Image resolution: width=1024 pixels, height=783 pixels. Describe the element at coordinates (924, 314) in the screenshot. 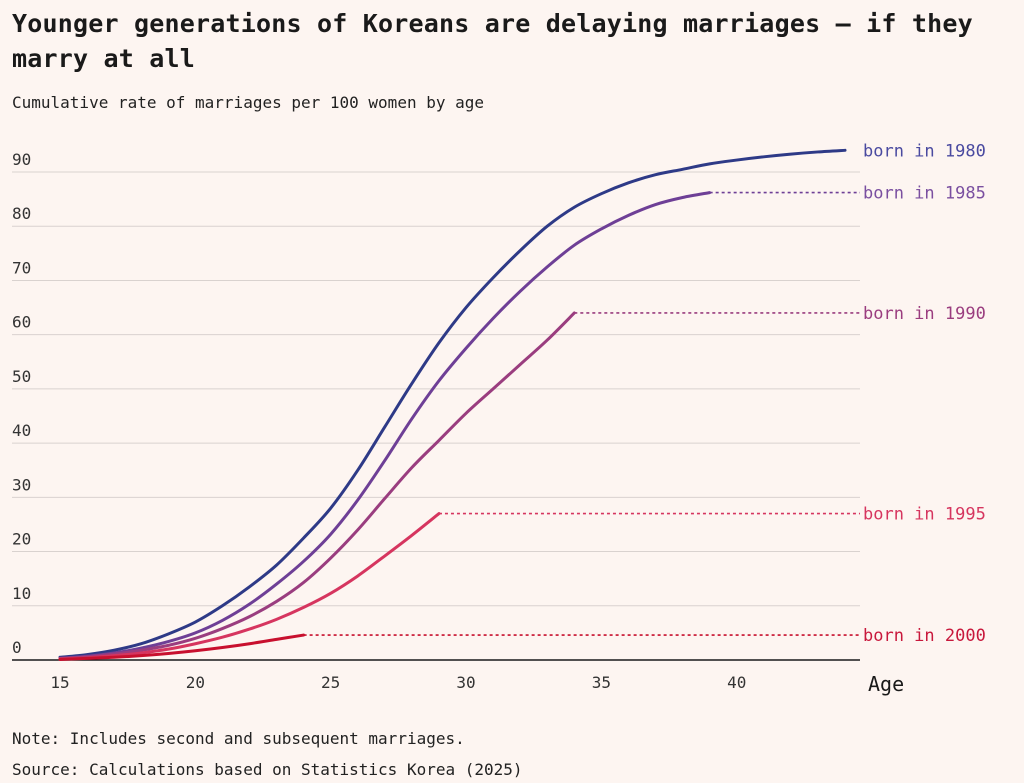

I see `series-label-born-in-1990: born in 1990` at that location.